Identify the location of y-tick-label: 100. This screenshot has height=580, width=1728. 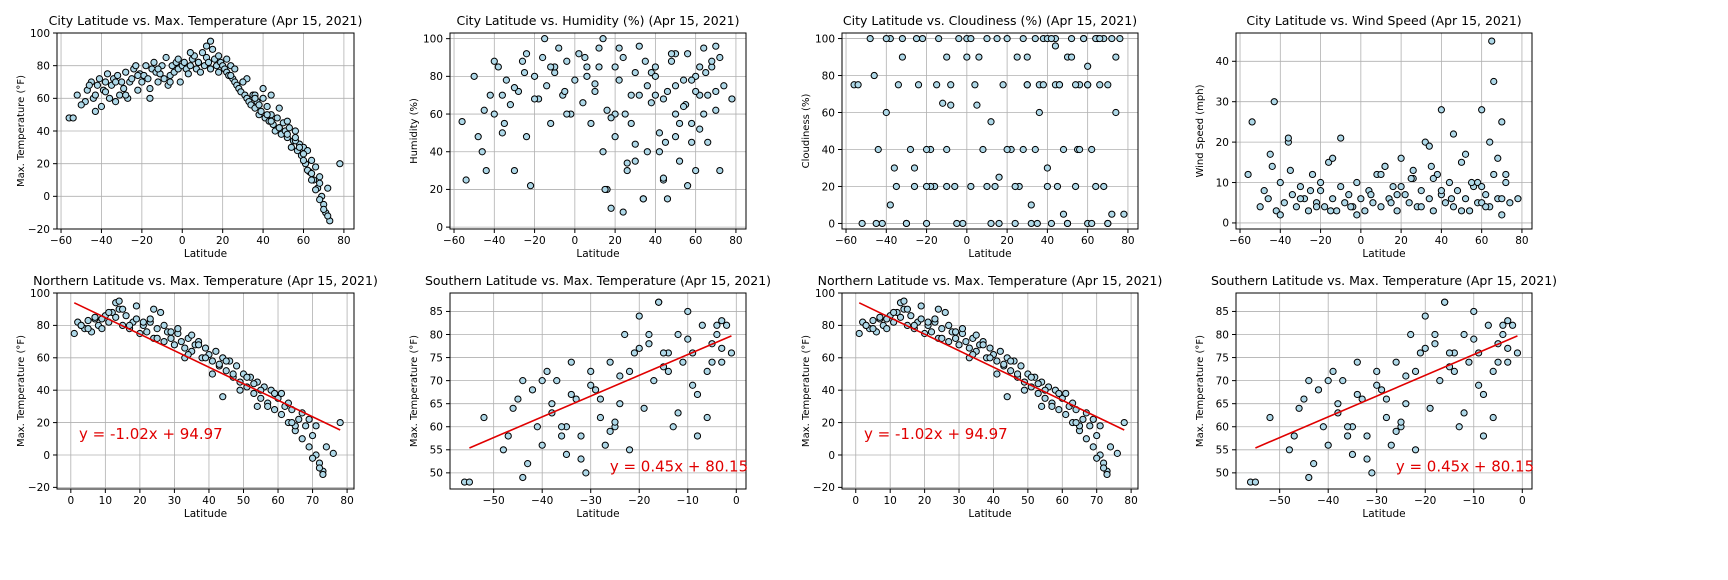
(433, 39).